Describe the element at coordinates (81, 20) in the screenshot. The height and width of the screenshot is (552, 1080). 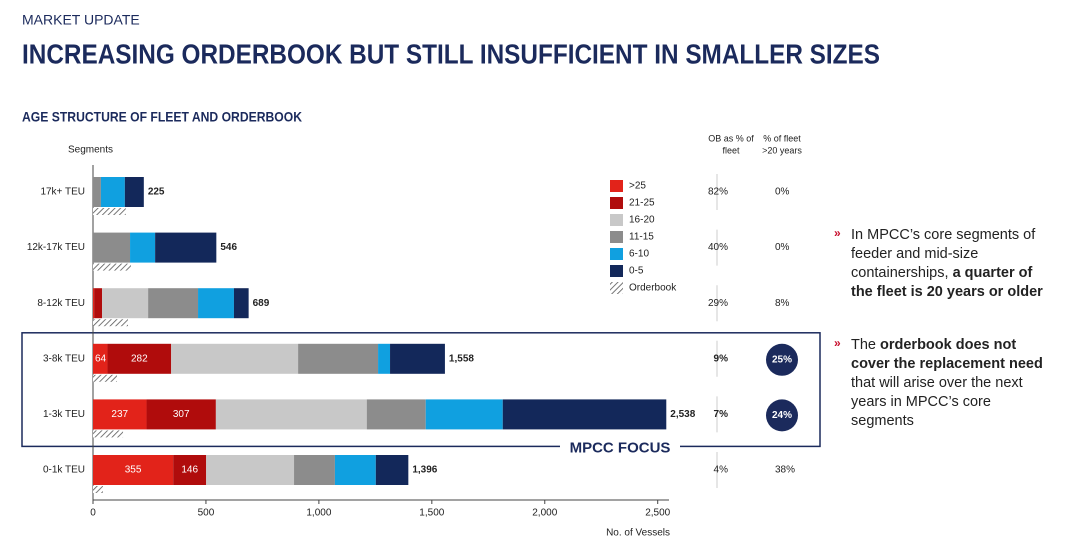
I see `kicker: MARKET UPDATE` at that location.